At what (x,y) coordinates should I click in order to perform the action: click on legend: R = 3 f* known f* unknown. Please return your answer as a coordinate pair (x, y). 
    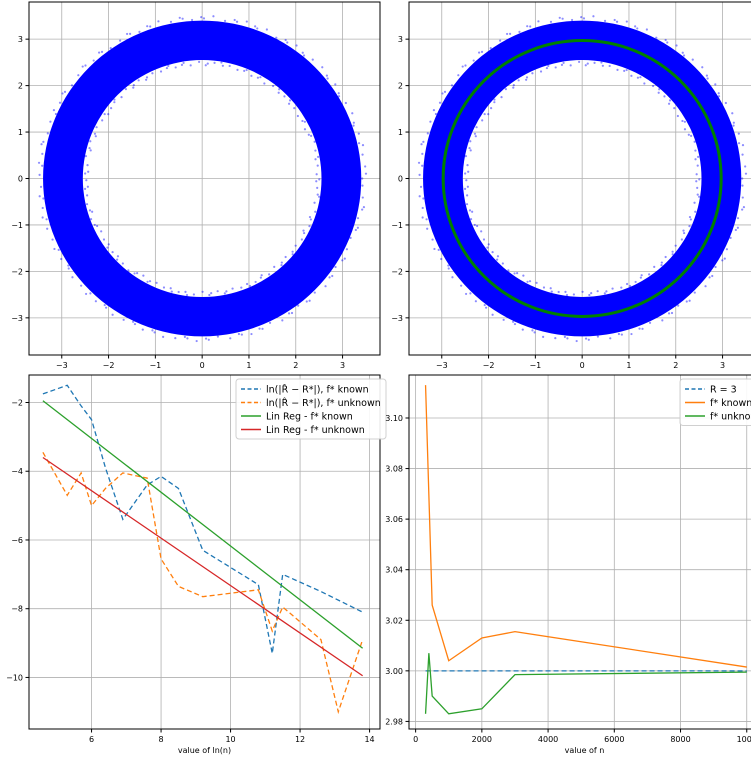
    Looking at the image, I should click on (715, 402).